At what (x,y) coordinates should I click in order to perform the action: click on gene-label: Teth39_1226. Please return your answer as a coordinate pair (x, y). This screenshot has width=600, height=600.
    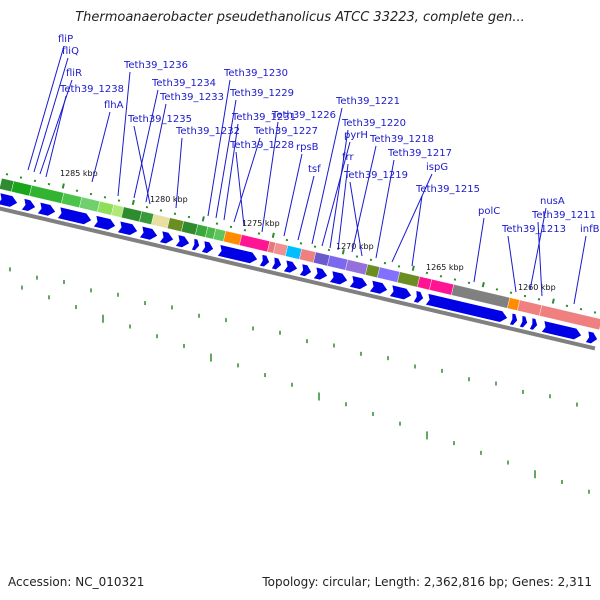
    Looking at the image, I should click on (303, 115).